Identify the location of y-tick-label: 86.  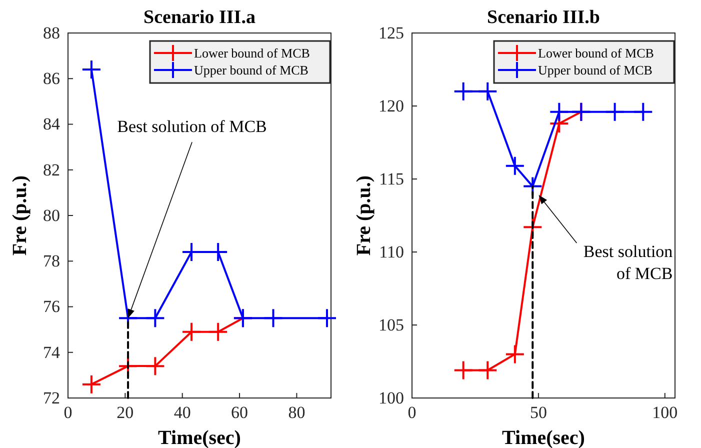
(51, 78).